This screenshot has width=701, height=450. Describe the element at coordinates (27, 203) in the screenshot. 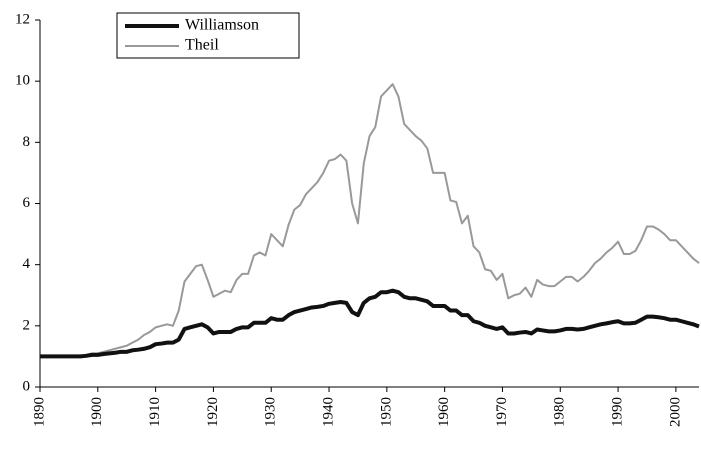

I see `y-tick-label: 6` at that location.